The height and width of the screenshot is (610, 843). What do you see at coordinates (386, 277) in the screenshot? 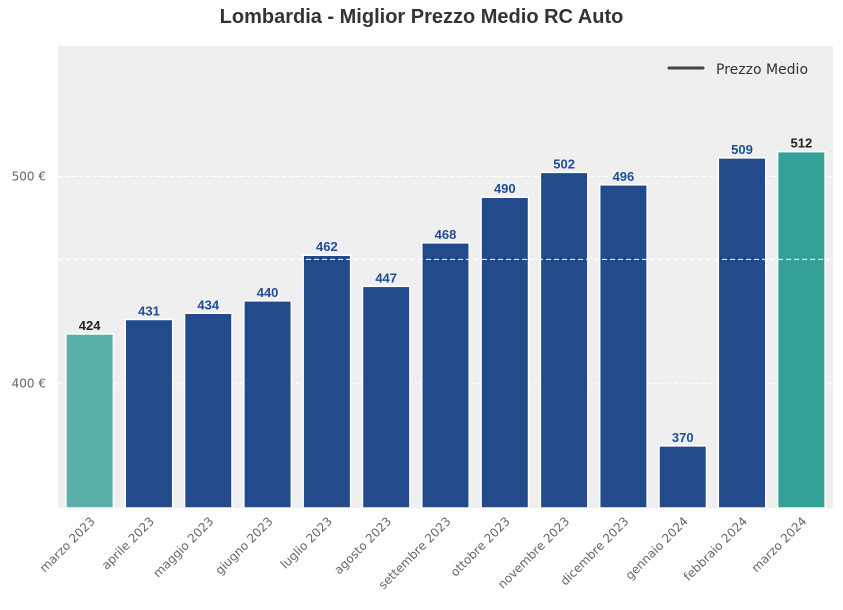
I see `bar-value-label: 447` at bounding box center [386, 277].